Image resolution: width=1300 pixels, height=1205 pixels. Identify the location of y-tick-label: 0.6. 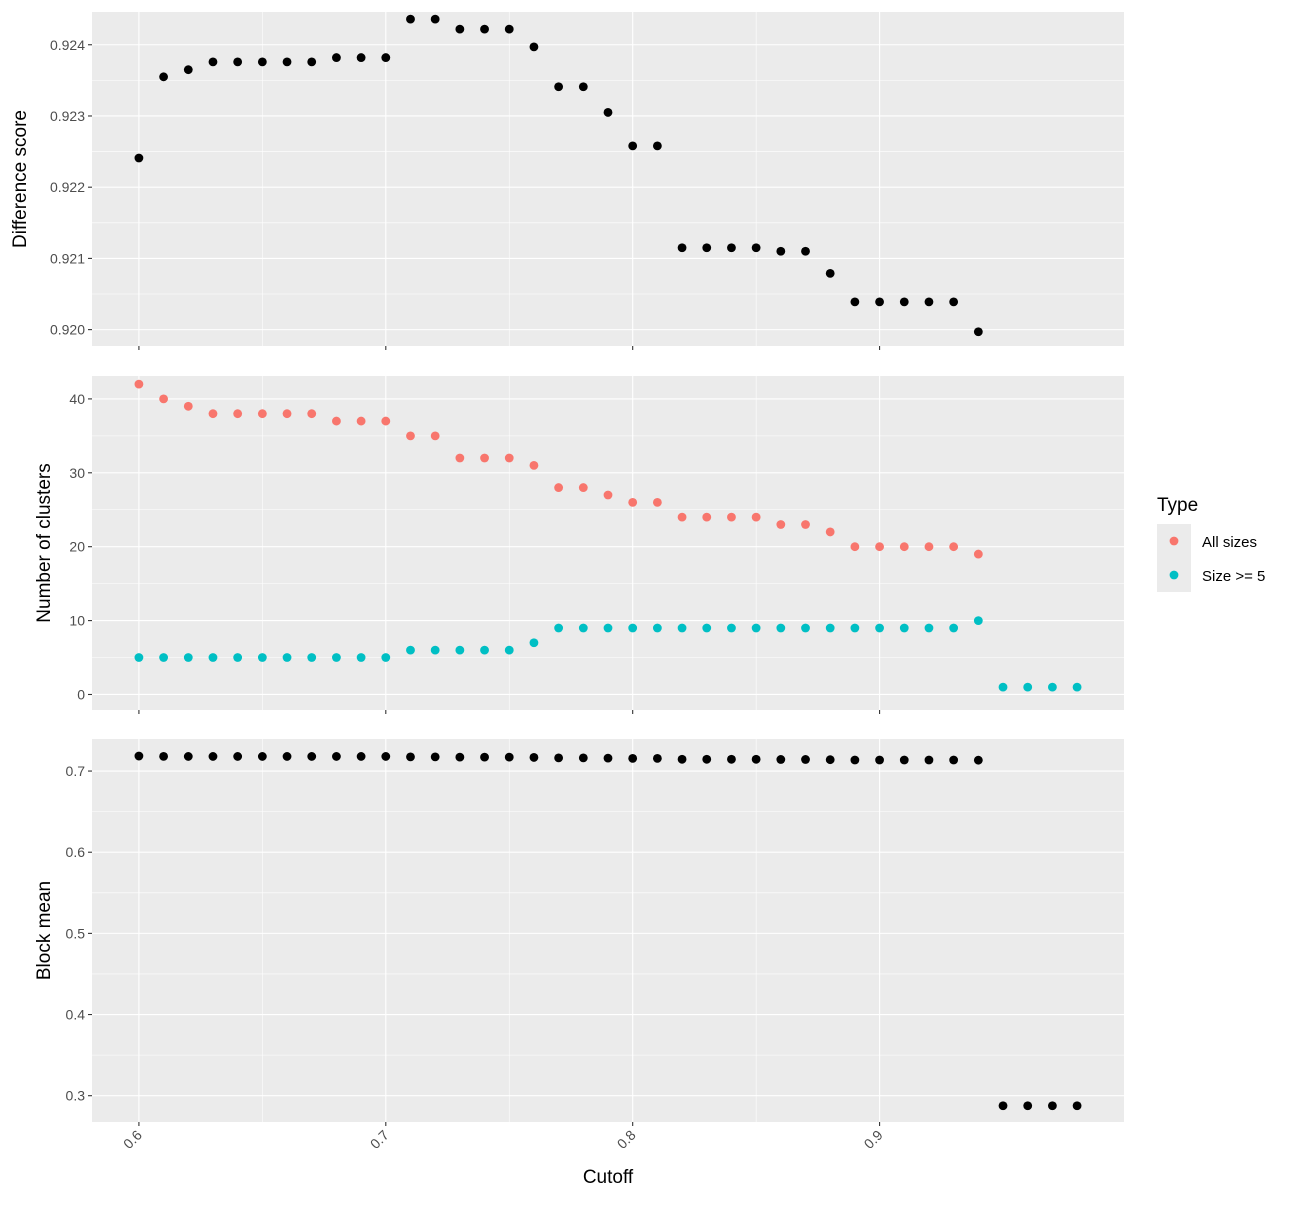
(76, 852).